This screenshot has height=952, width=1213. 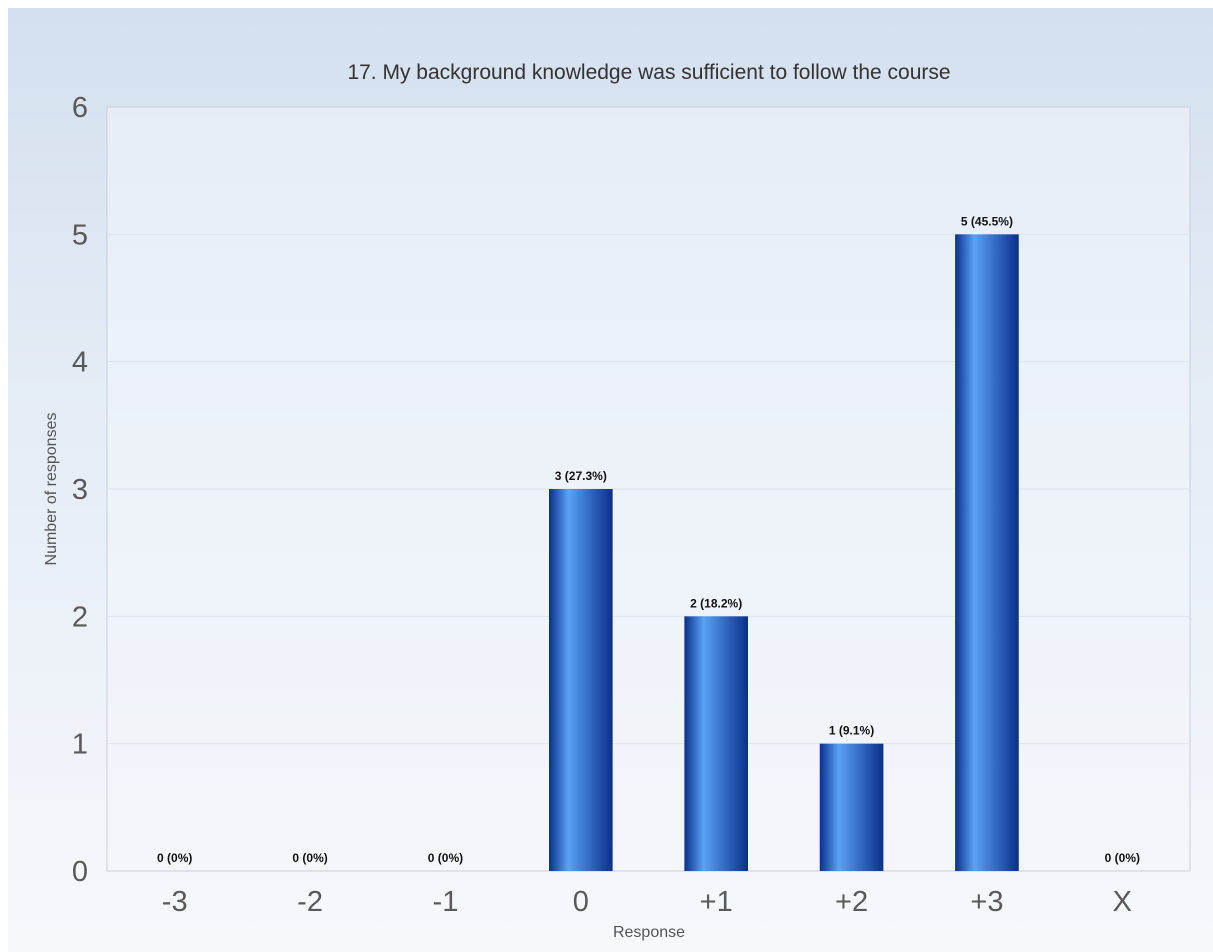 What do you see at coordinates (80, 745) in the screenshot?
I see `y-tick-label: 1` at bounding box center [80, 745].